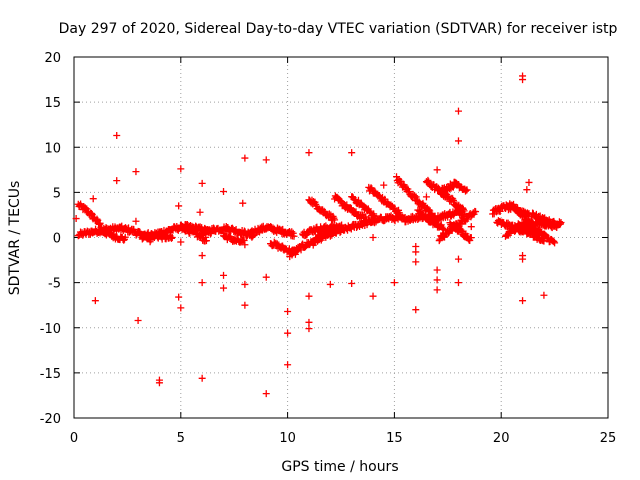 This screenshot has height=480, width=640. I want to click on x-tick-label: 25, so click(608, 438).